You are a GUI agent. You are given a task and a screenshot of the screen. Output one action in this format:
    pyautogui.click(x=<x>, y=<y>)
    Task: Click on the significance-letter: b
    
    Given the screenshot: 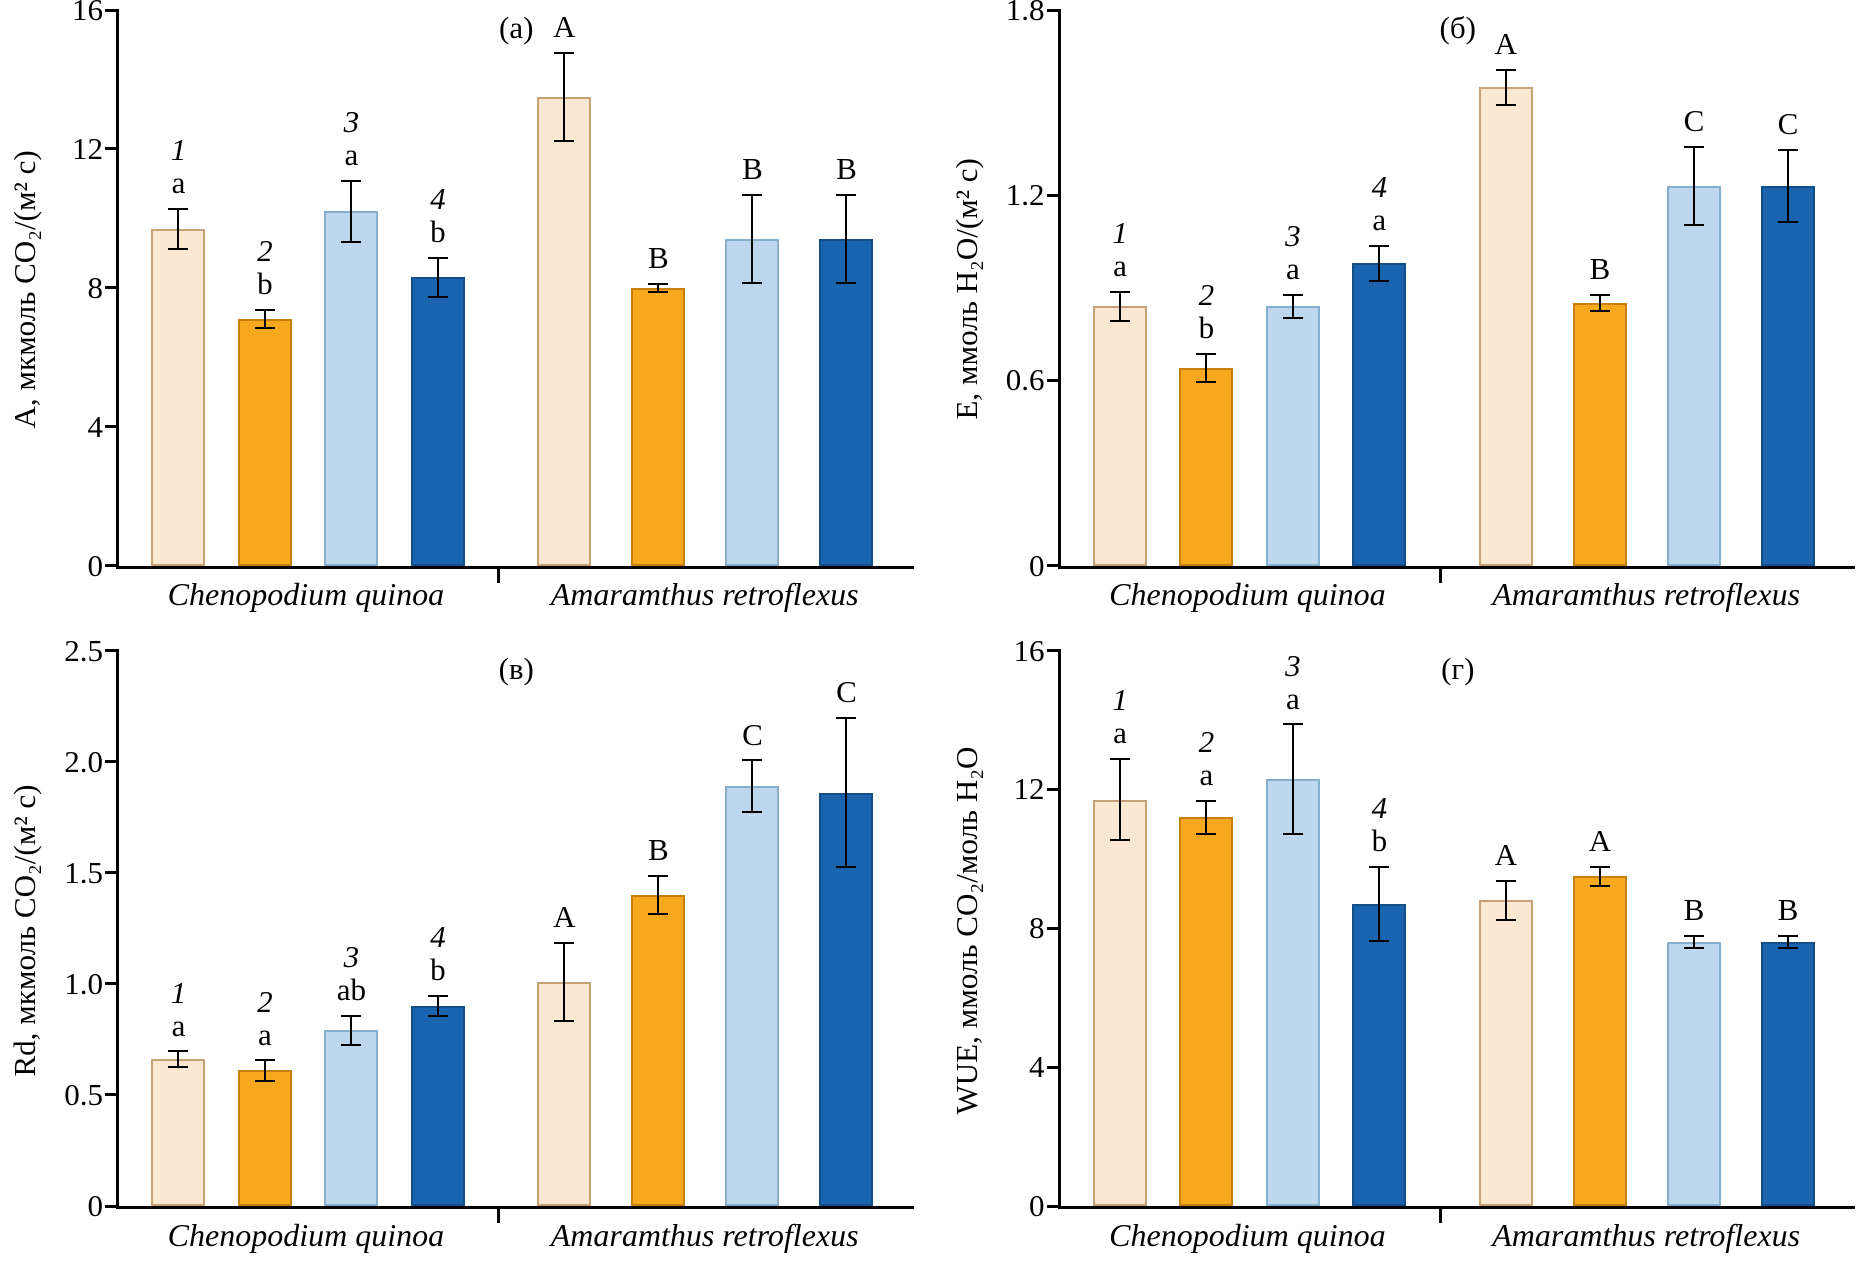 What is the action you would take?
    pyautogui.click(x=1206, y=327)
    